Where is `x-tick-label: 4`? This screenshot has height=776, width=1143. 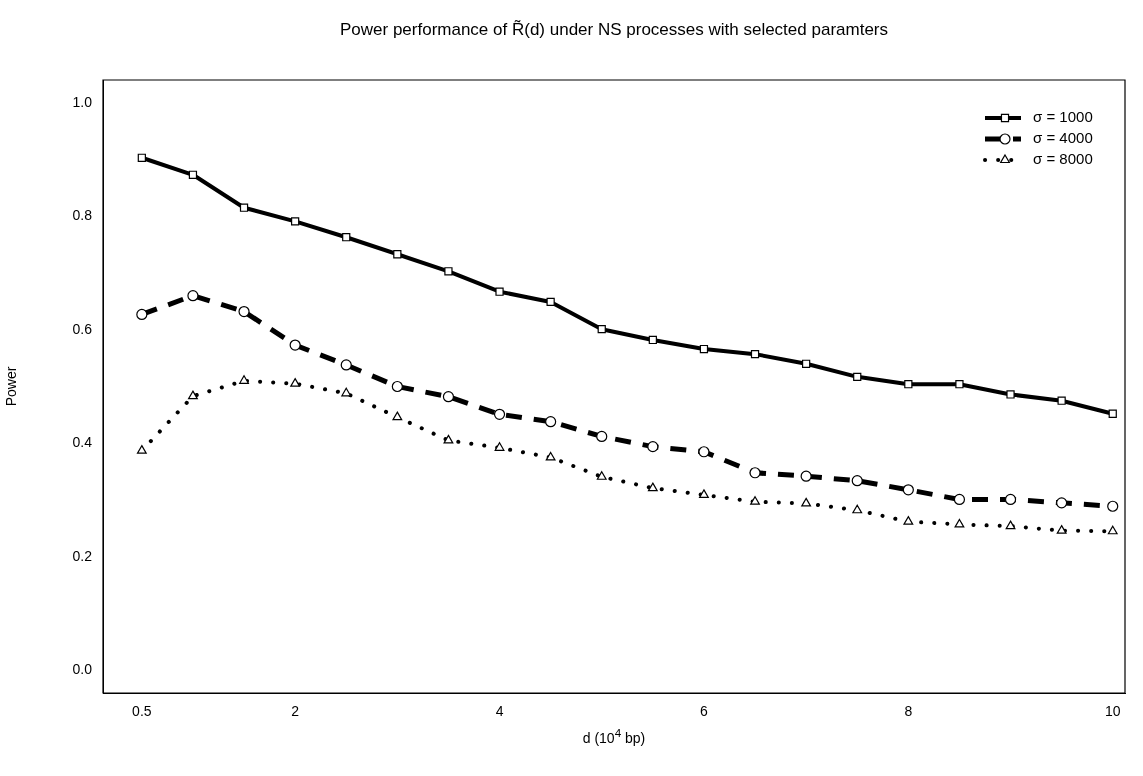 x-tick-label: 4 is located at coordinates (499, 711).